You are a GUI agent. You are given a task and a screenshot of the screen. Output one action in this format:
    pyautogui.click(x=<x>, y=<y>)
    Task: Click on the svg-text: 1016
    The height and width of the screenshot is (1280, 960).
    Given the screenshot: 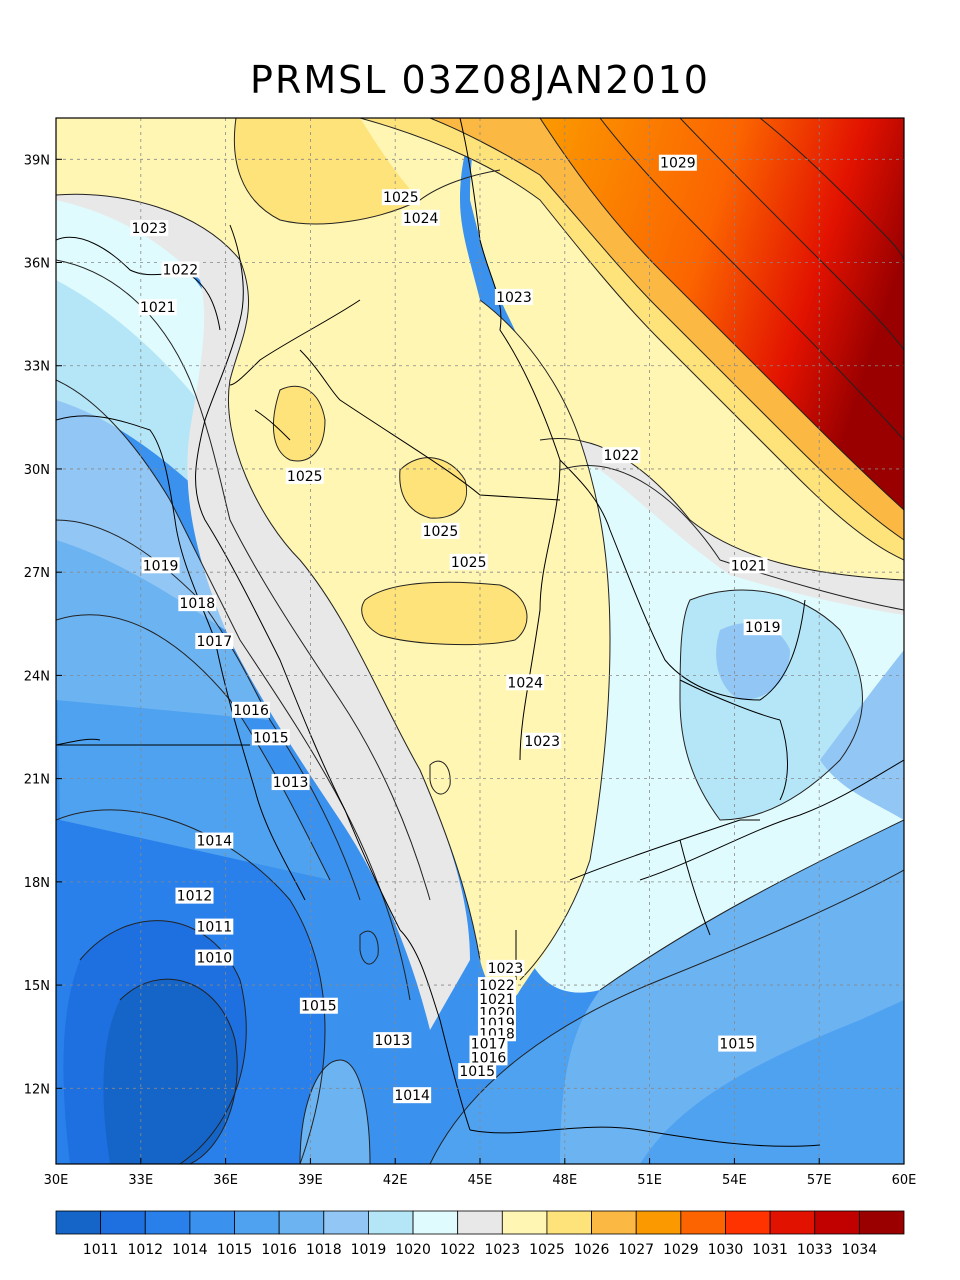 What is the action you would take?
    pyautogui.click(x=251, y=711)
    